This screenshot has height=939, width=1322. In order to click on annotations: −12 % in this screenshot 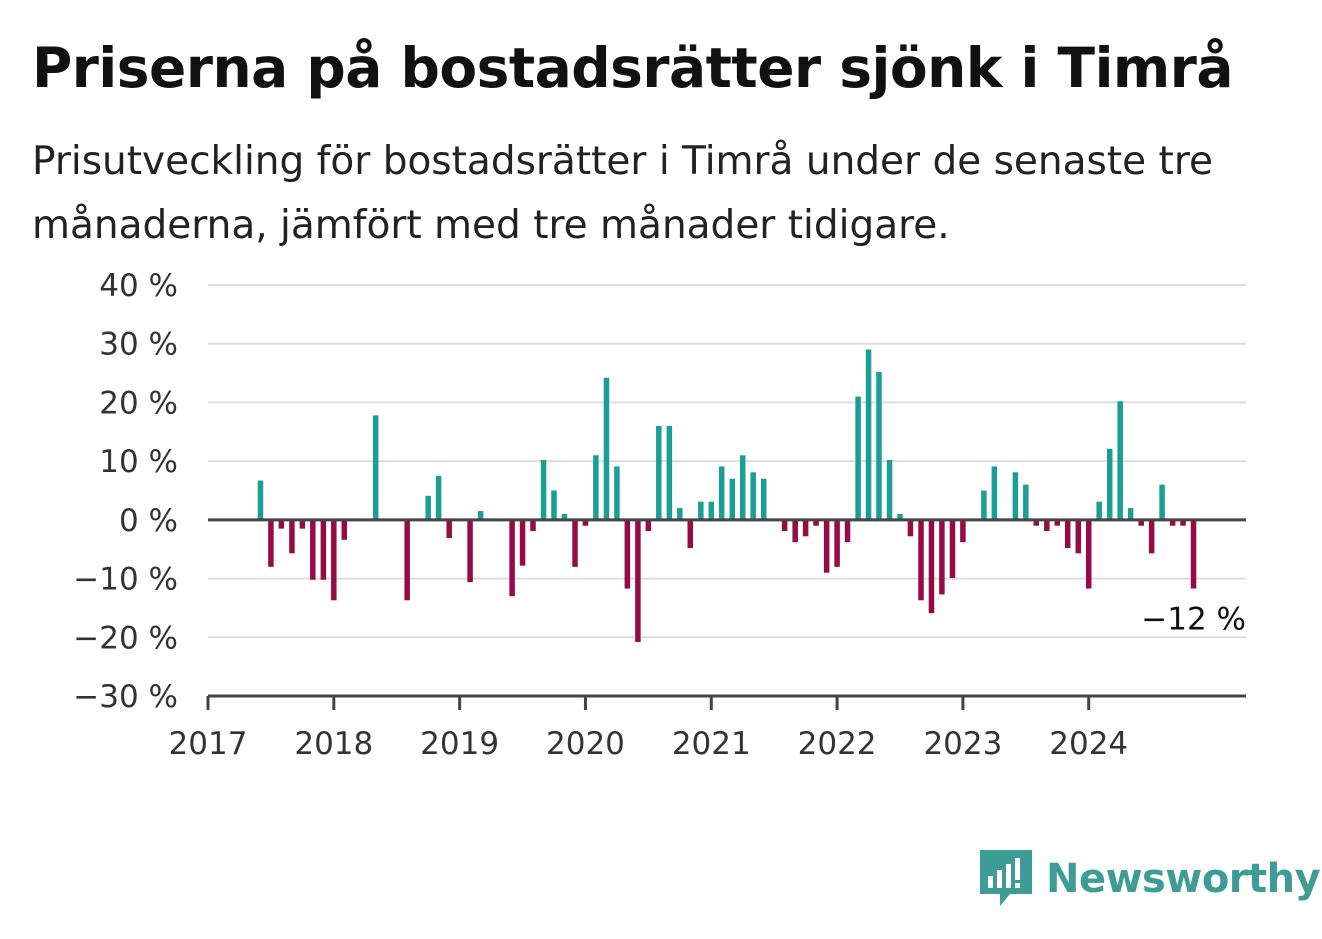, I will do `click(1193, 619)`.